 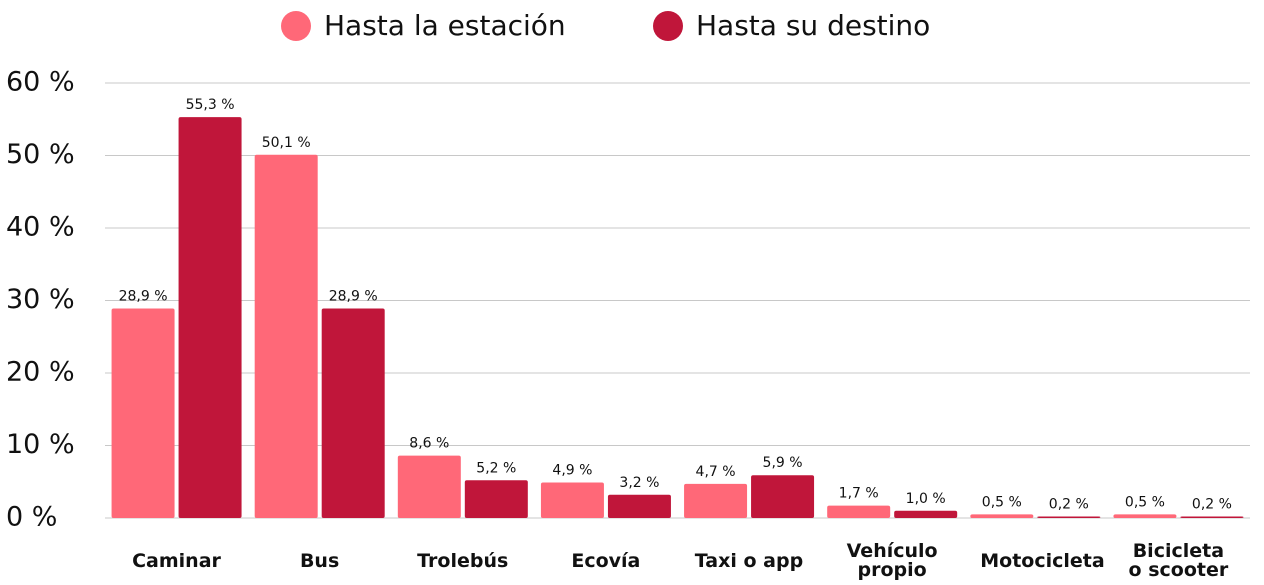 What do you see at coordinates (429, 444) in the screenshot?
I see `value-label: 8,6 %` at bounding box center [429, 444].